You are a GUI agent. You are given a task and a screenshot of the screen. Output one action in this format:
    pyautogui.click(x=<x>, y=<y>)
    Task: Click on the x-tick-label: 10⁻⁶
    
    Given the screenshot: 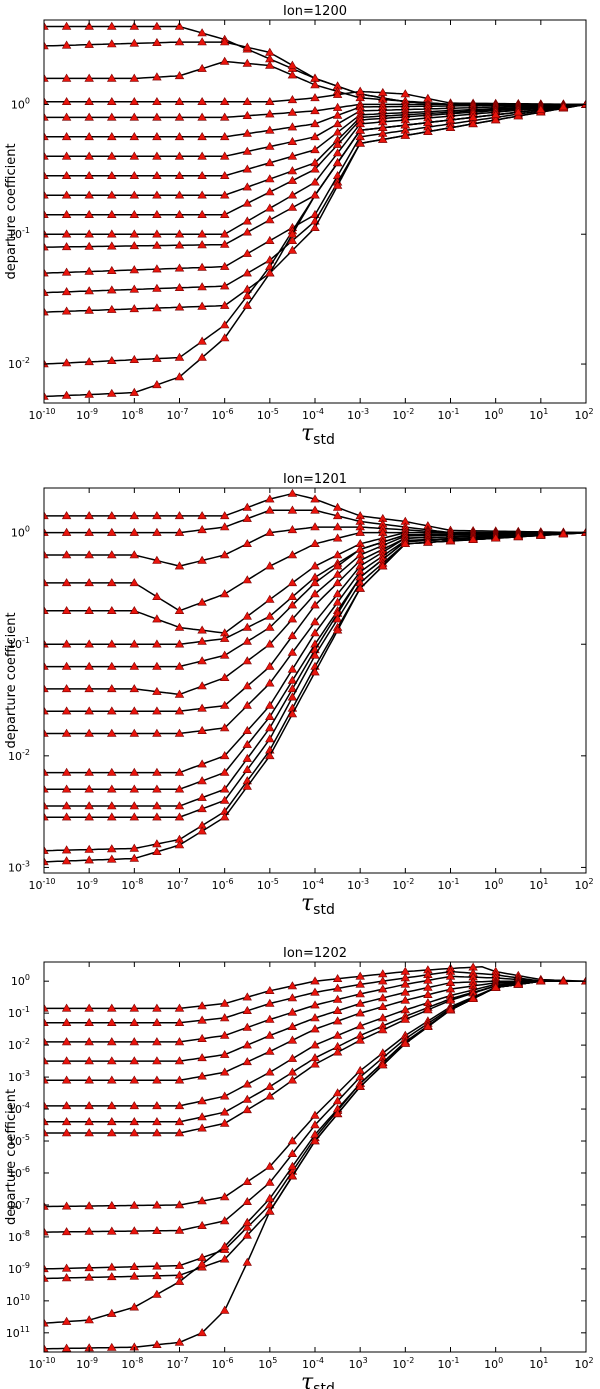 What is the action you would take?
    pyautogui.click(x=223, y=1363)
    